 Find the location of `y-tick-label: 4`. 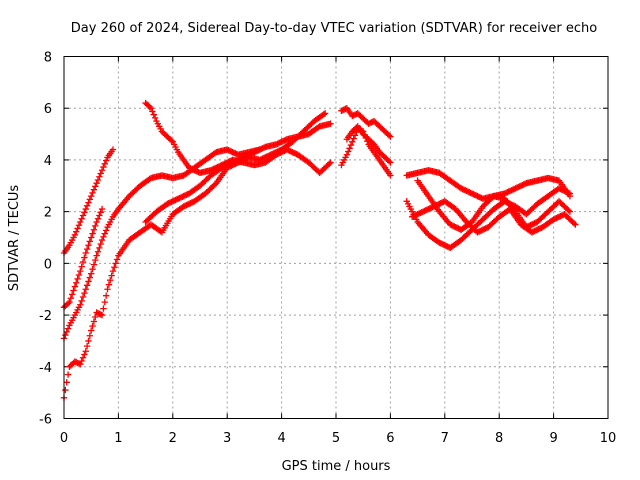

y-tick-label: 4 is located at coordinates (48, 161).